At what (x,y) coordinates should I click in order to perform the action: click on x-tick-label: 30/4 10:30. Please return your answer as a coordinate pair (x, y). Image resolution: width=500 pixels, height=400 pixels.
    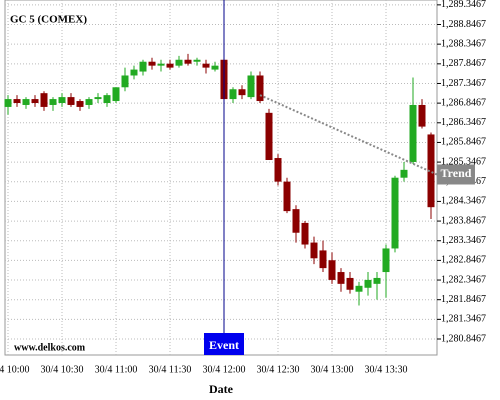
    Looking at the image, I should click on (61, 369).